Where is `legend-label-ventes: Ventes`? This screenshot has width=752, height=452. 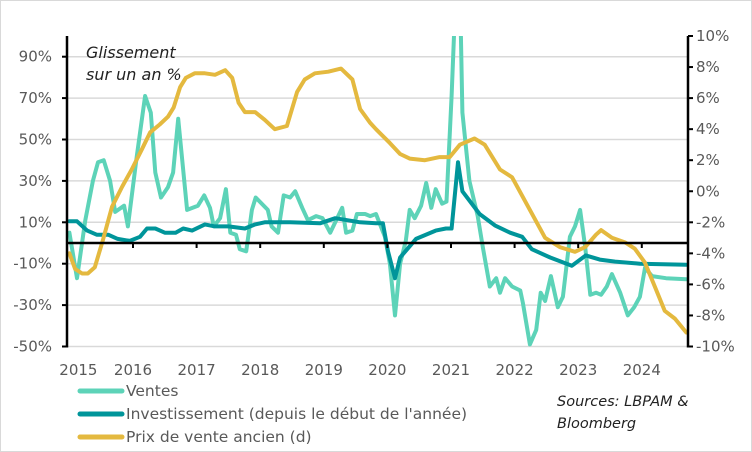
legend-label-ventes: Ventes is located at coordinates (152, 391).